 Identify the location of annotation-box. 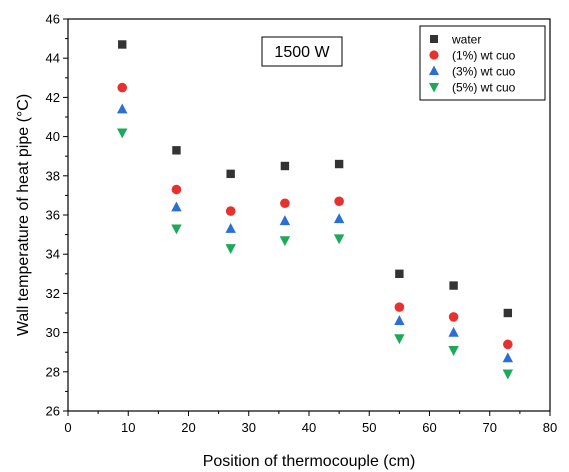
(302, 51).